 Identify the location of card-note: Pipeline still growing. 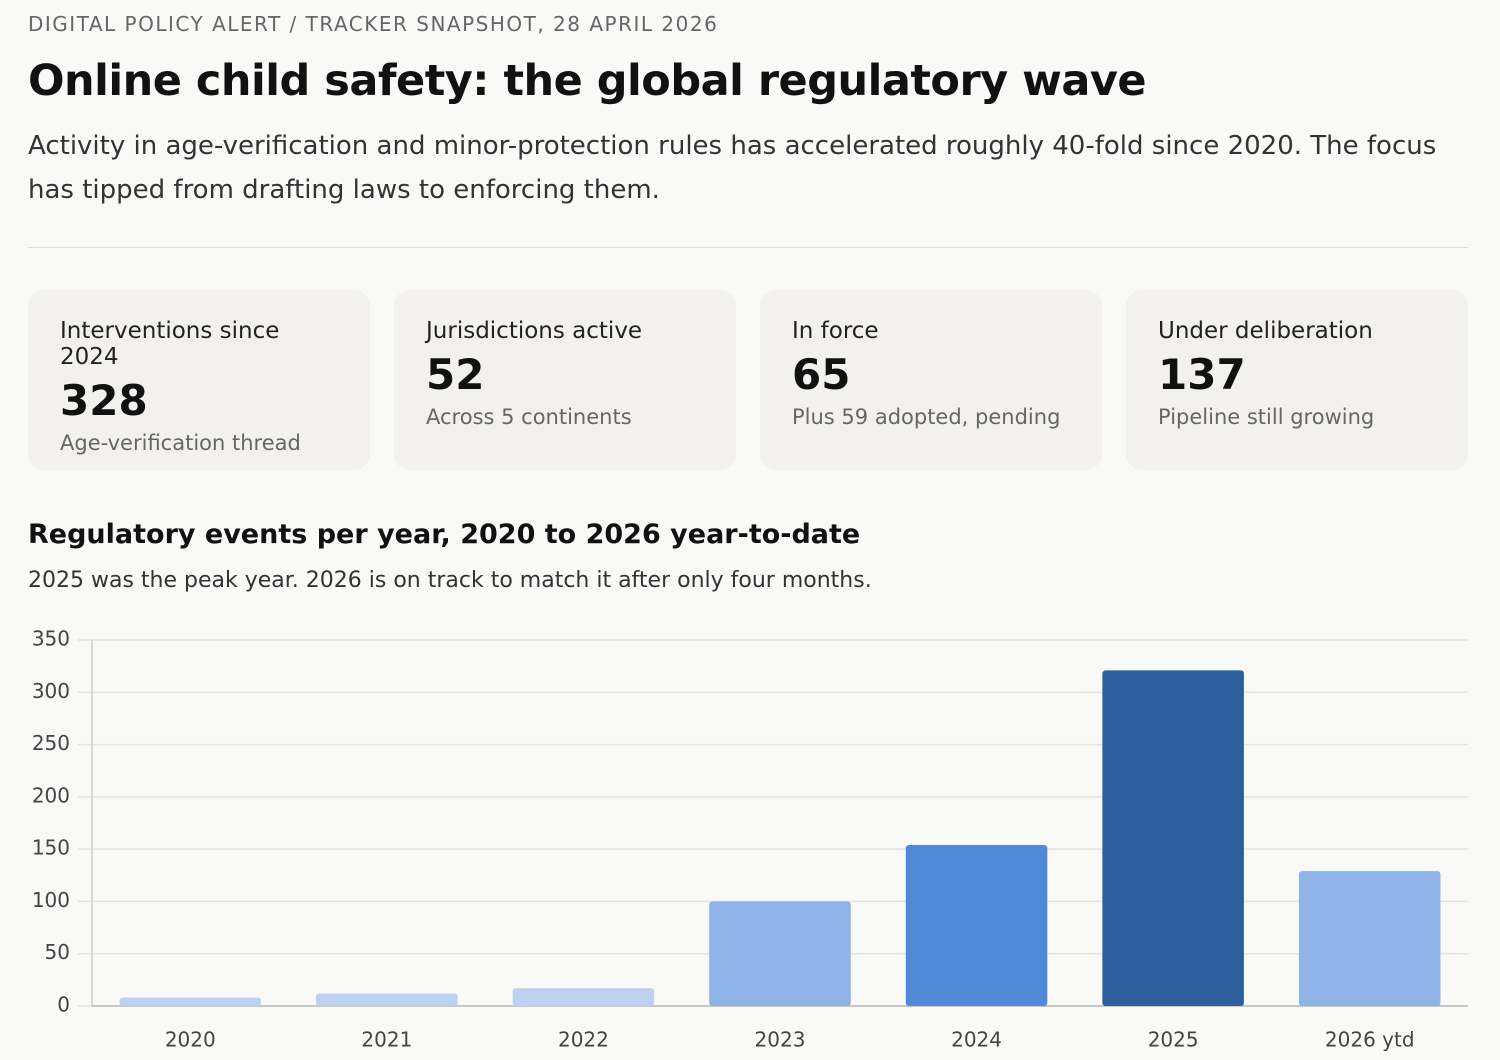
(1266, 417).